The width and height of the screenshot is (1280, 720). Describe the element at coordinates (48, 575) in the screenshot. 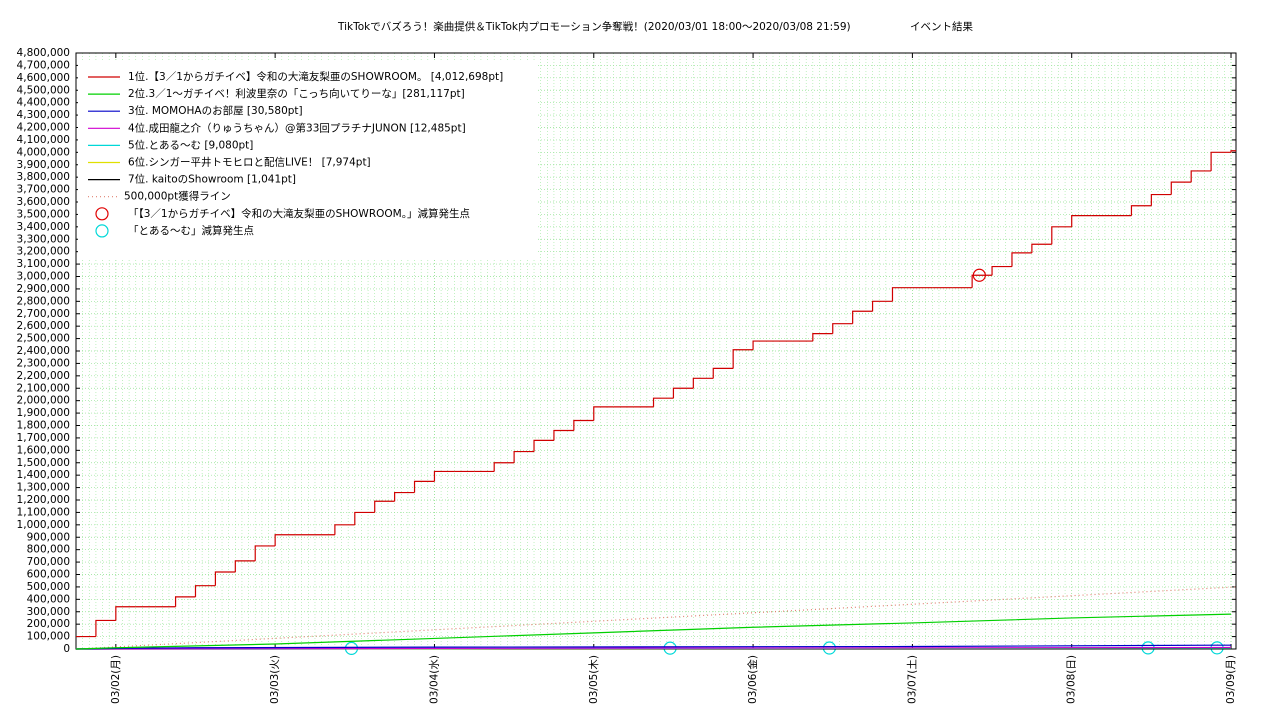

I see `y-tick-label: 600,000` at that location.